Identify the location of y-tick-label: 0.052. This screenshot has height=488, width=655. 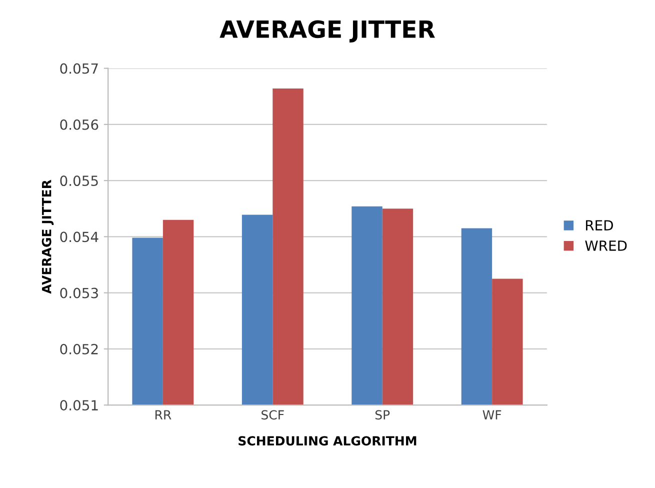
(79, 349).